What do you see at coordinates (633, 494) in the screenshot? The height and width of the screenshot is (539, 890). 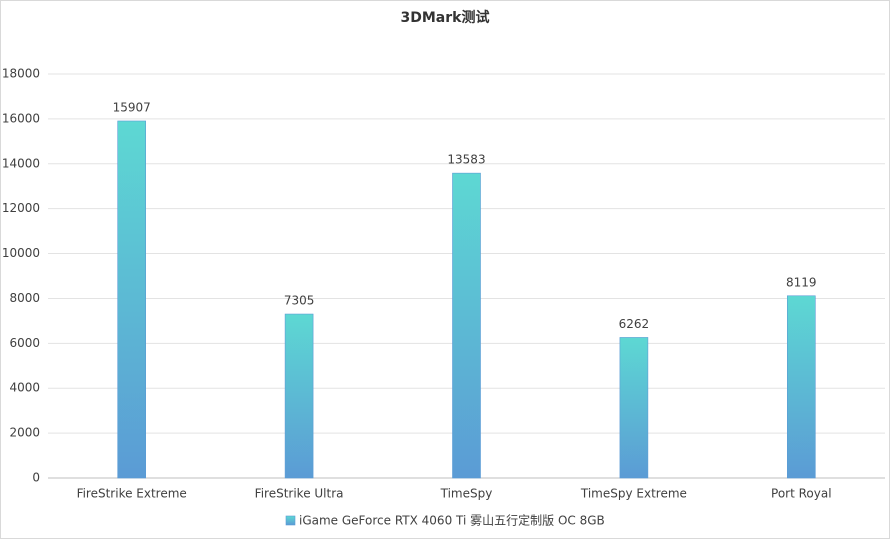 I see `x-tick-label: TimeSpy Extreme` at bounding box center [633, 494].